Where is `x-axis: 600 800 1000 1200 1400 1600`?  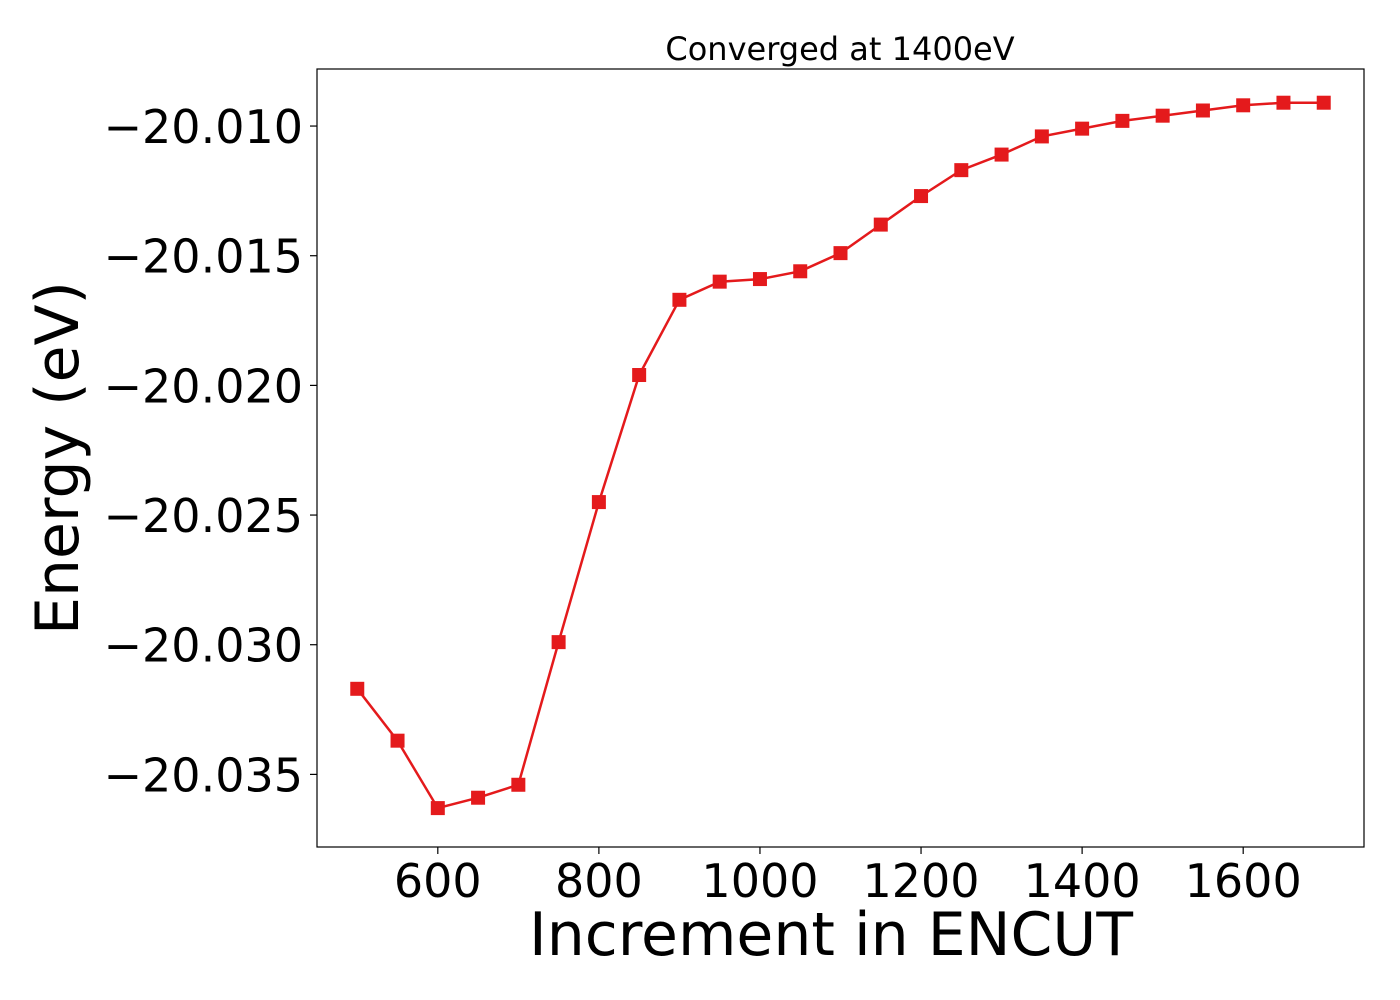 x-axis: 600 800 1000 1200 1400 1600 is located at coordinates (848, 877).